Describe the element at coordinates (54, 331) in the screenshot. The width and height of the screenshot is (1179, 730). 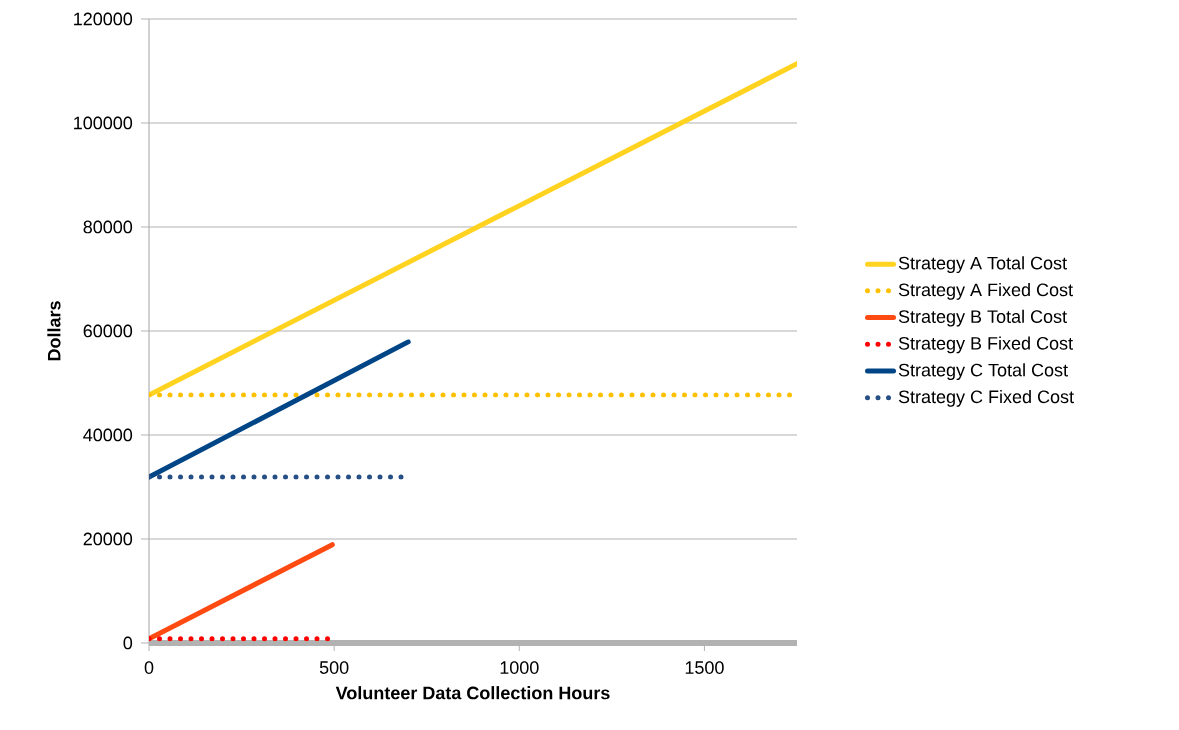
I see `y-axis-title: Dollars` at that location.